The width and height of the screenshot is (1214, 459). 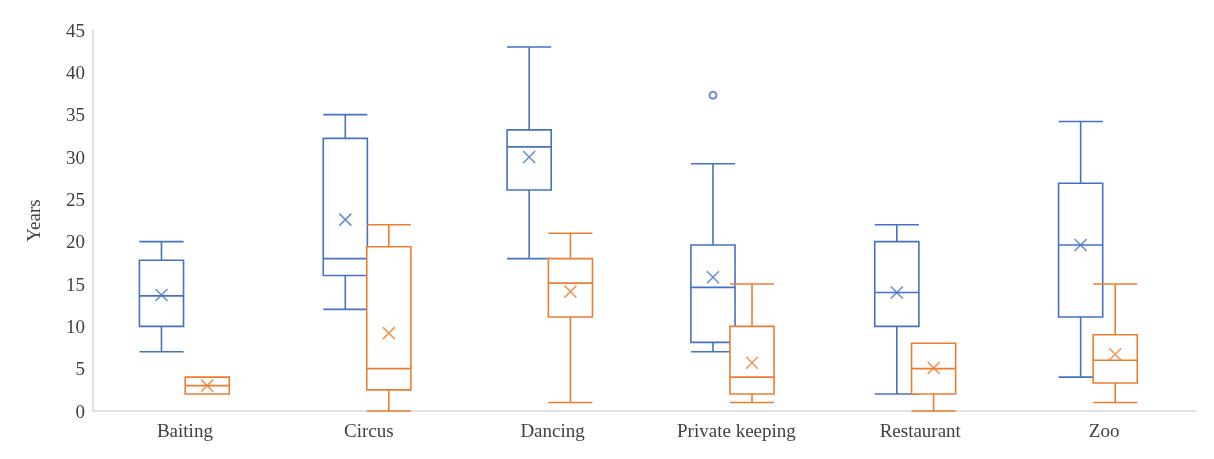 What do you see at coordinates (75, 72) in the screenshot?
I see `y-tick-label: 40` at bounding box center [75, 72].